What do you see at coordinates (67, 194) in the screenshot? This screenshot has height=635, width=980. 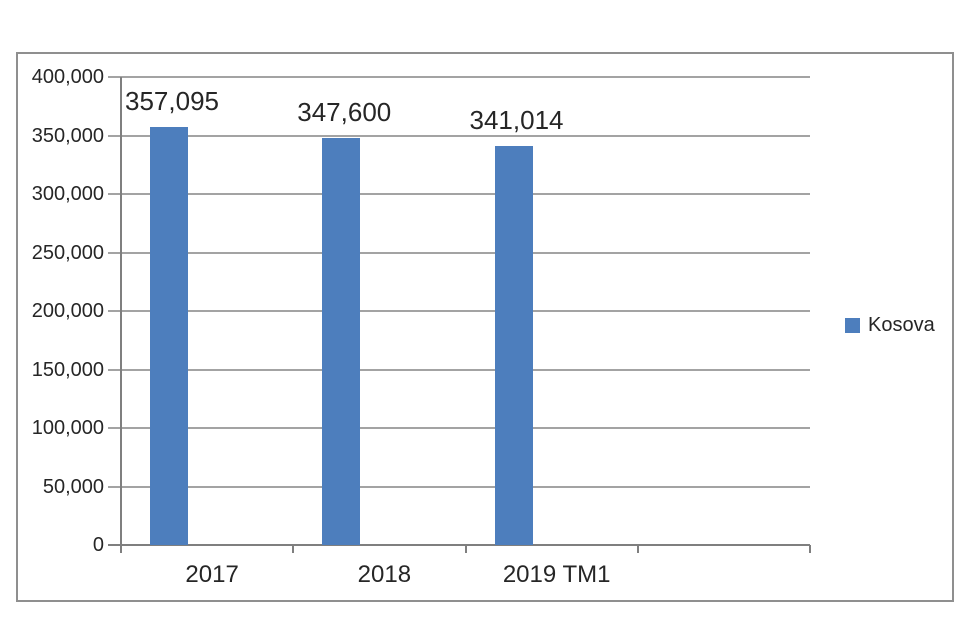 I see `y-axis-tick-label: 300,000` at bounding box center [67, 194].